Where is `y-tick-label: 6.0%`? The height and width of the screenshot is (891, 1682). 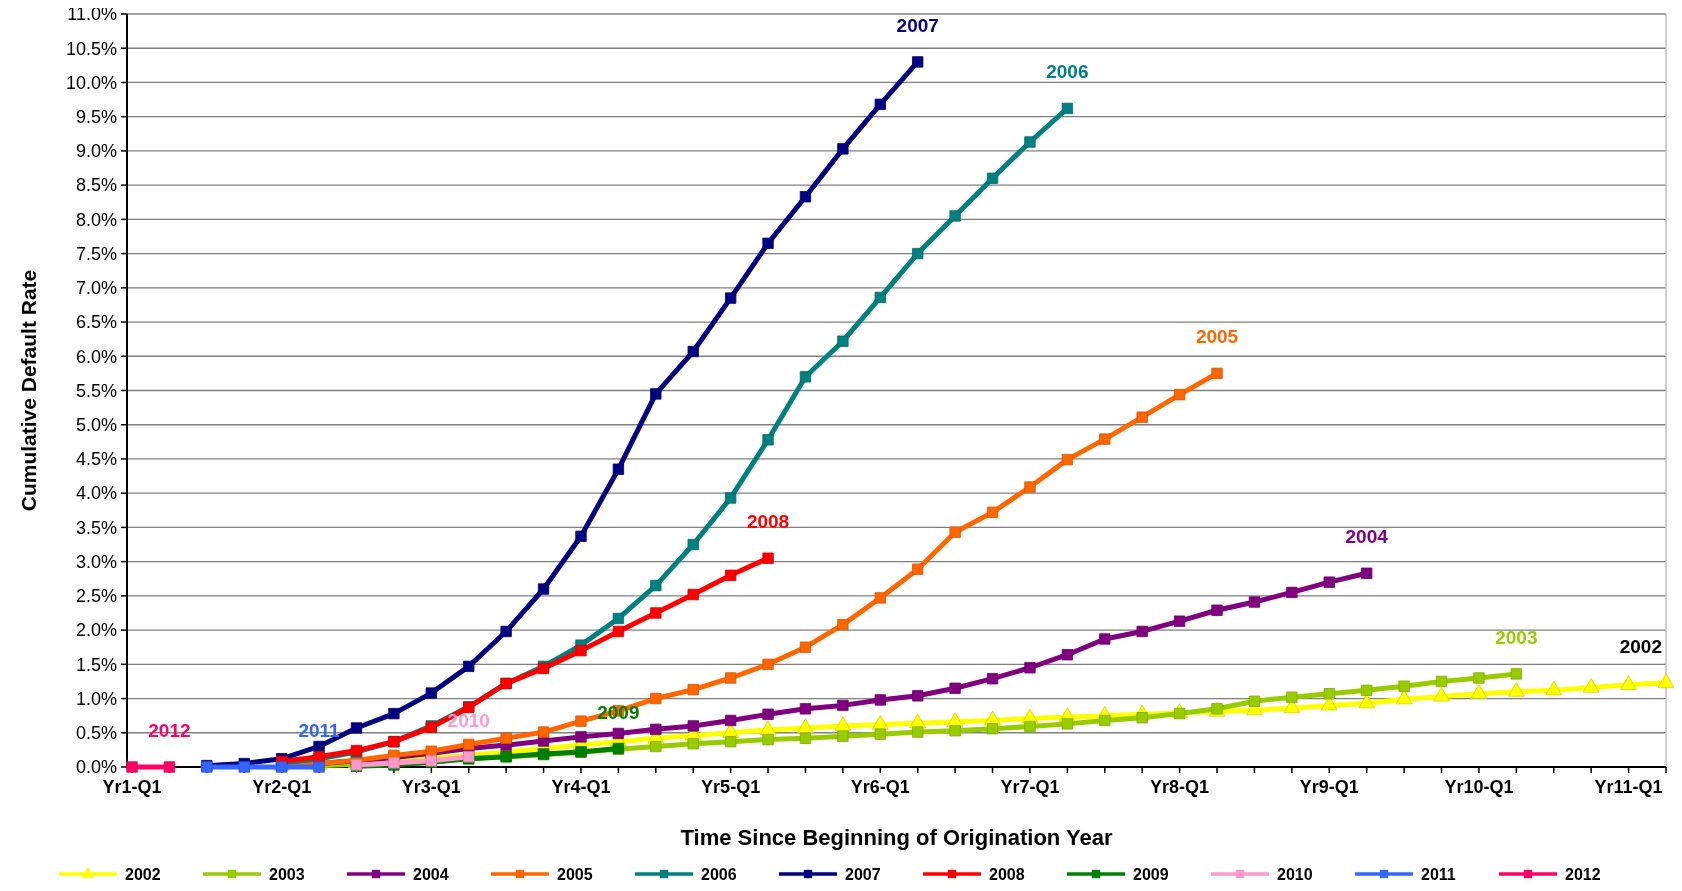
y-tick-label: 6.0% is located at coordinates (96, 356).